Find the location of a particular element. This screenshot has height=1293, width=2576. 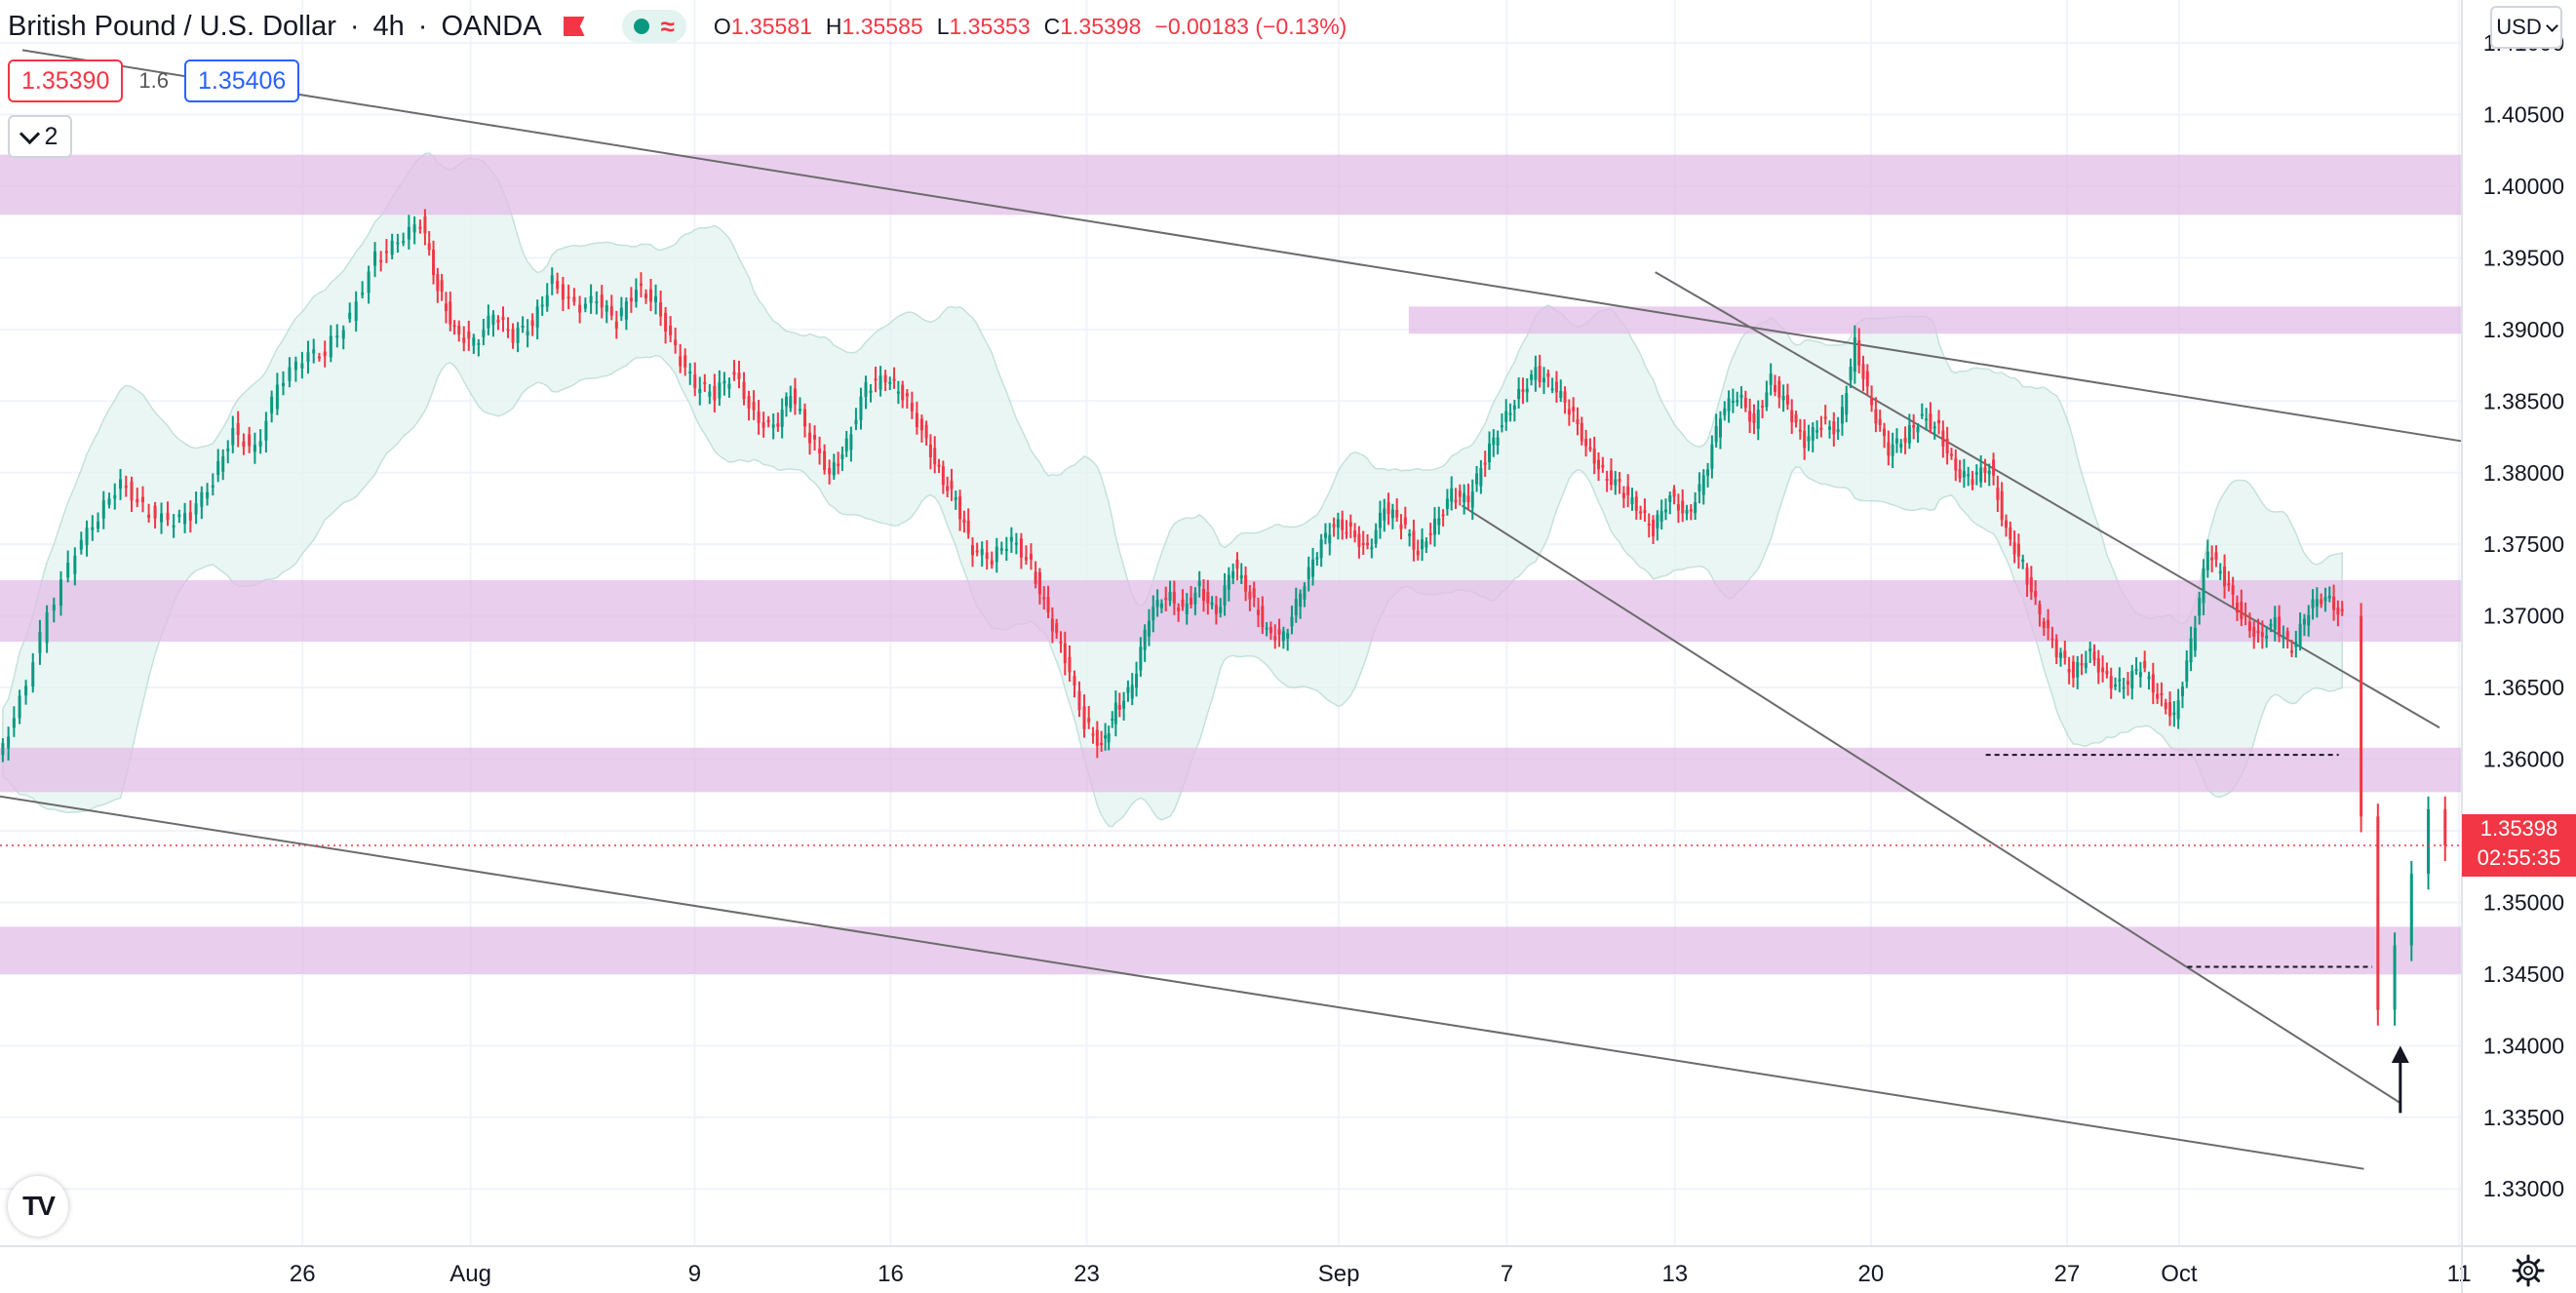

flag-icon is located at coordinates (574, 26).